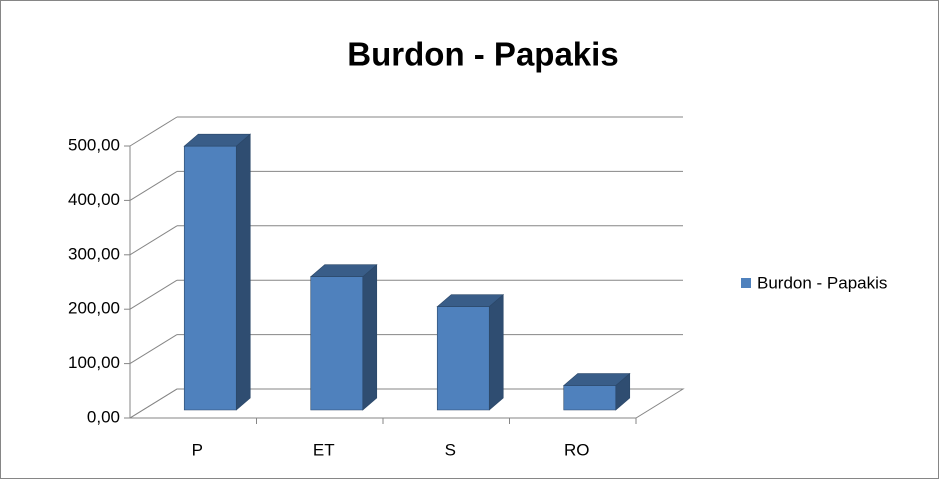 The width and height of the screenshot is (940, 480). Describe the element at coordinates (450, 449) in the screenshot. I see `x-tick-label: S` at that location.